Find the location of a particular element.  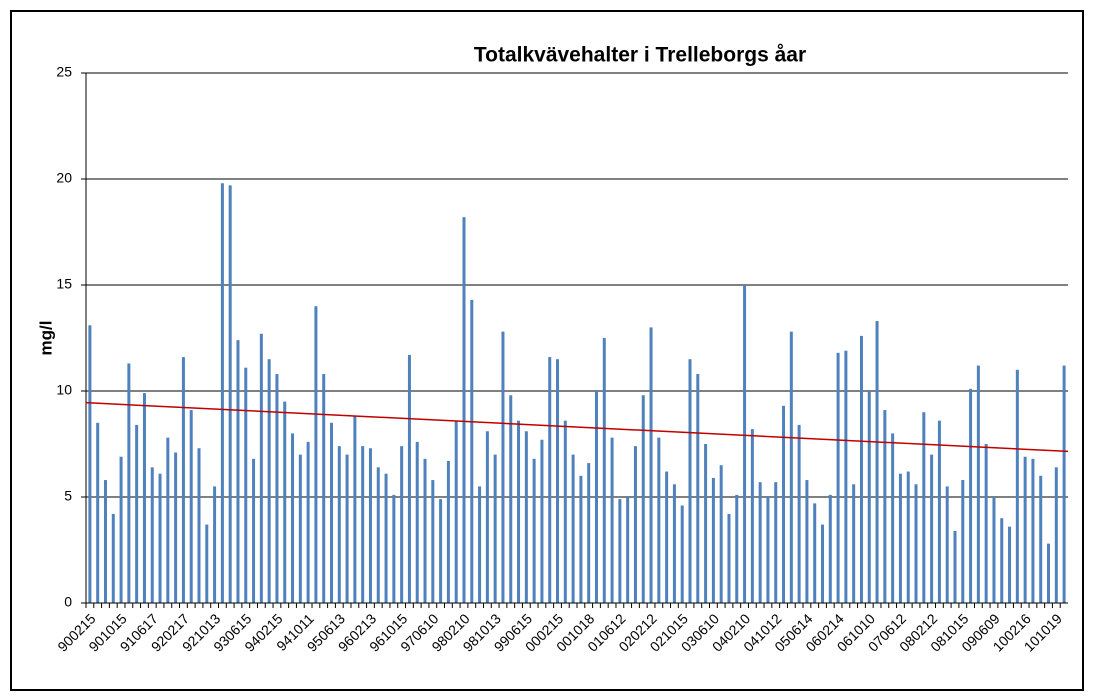

y-tick-label: 15 is located at coordinates (64, 284).